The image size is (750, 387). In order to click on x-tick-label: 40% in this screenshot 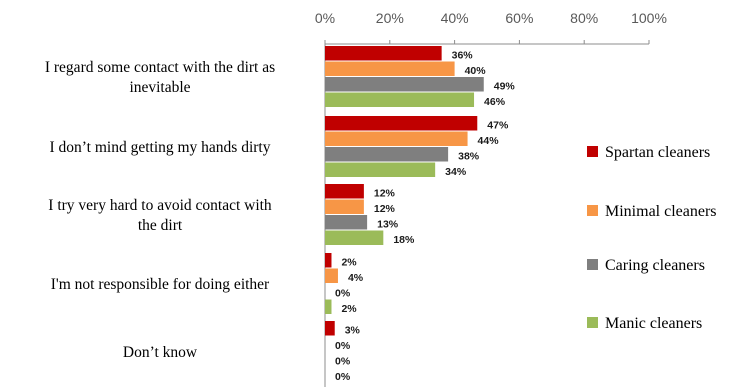, I will do `click(455, 18)`.